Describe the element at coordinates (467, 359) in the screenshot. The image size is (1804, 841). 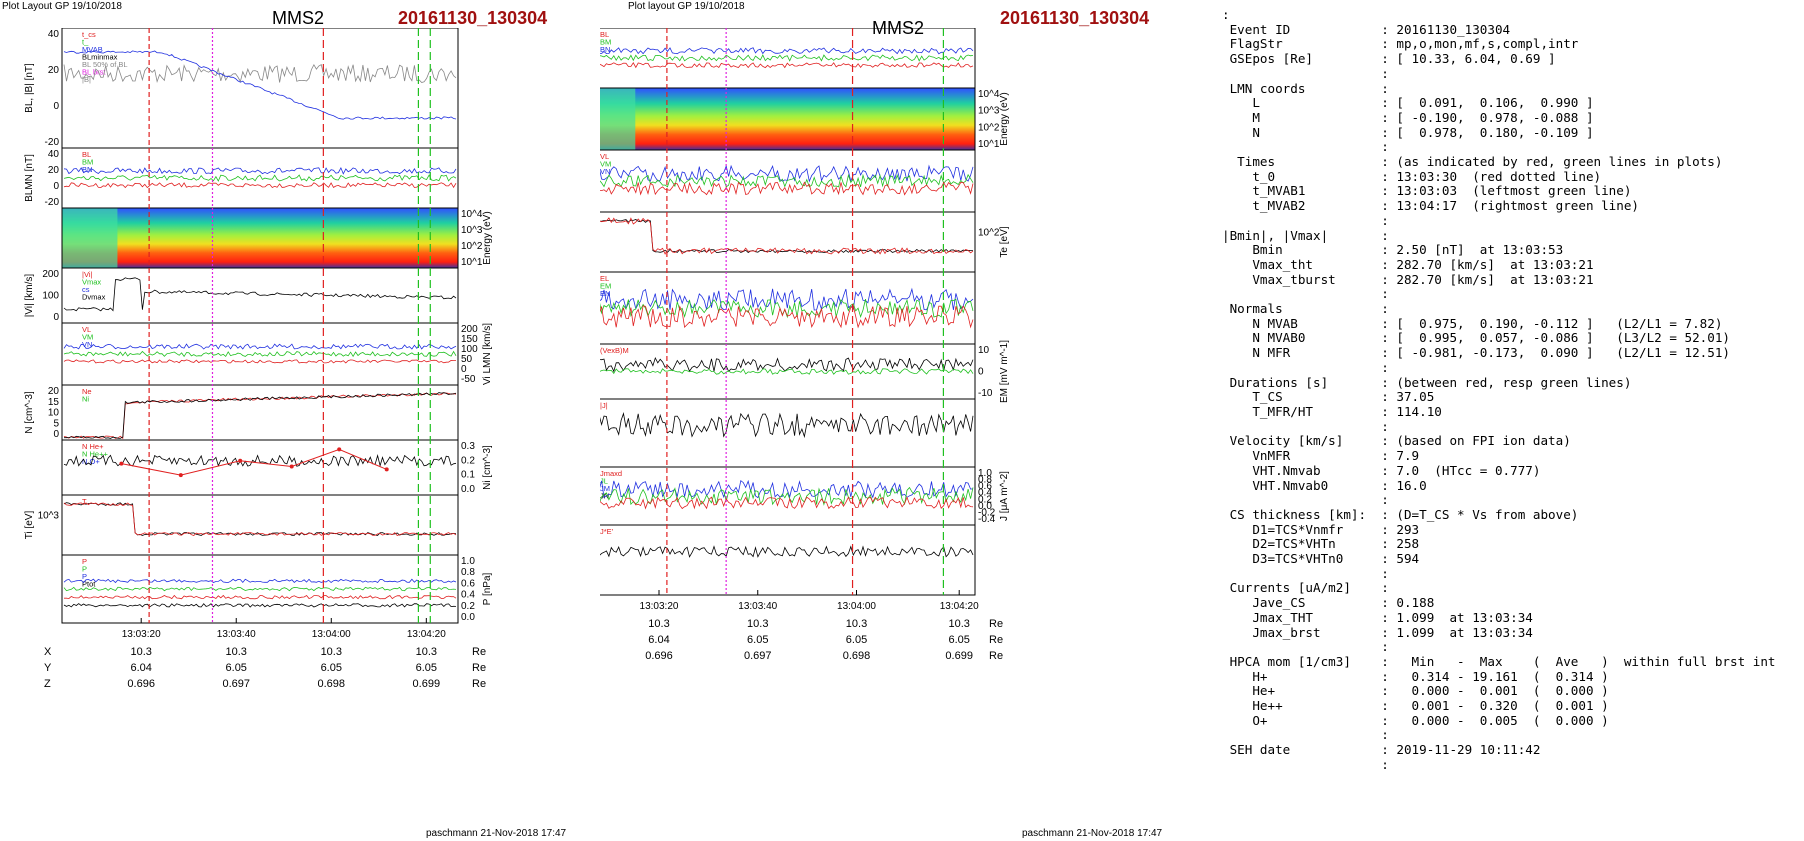
I see `y-tick-label: 50` at that location.